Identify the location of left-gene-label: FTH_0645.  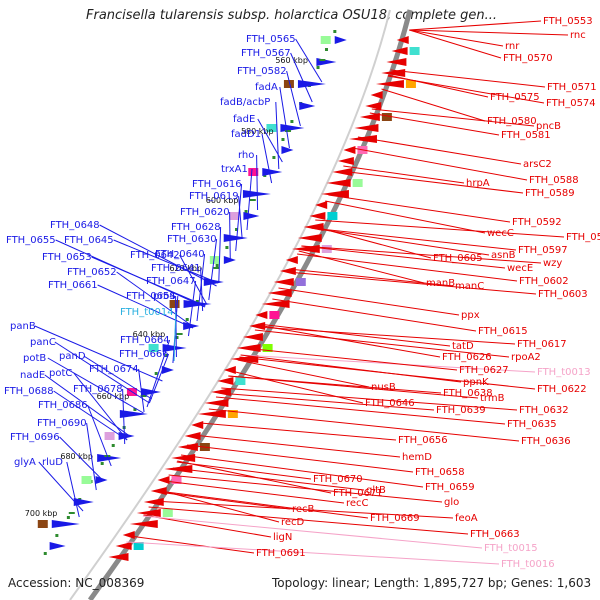
(89, 240).